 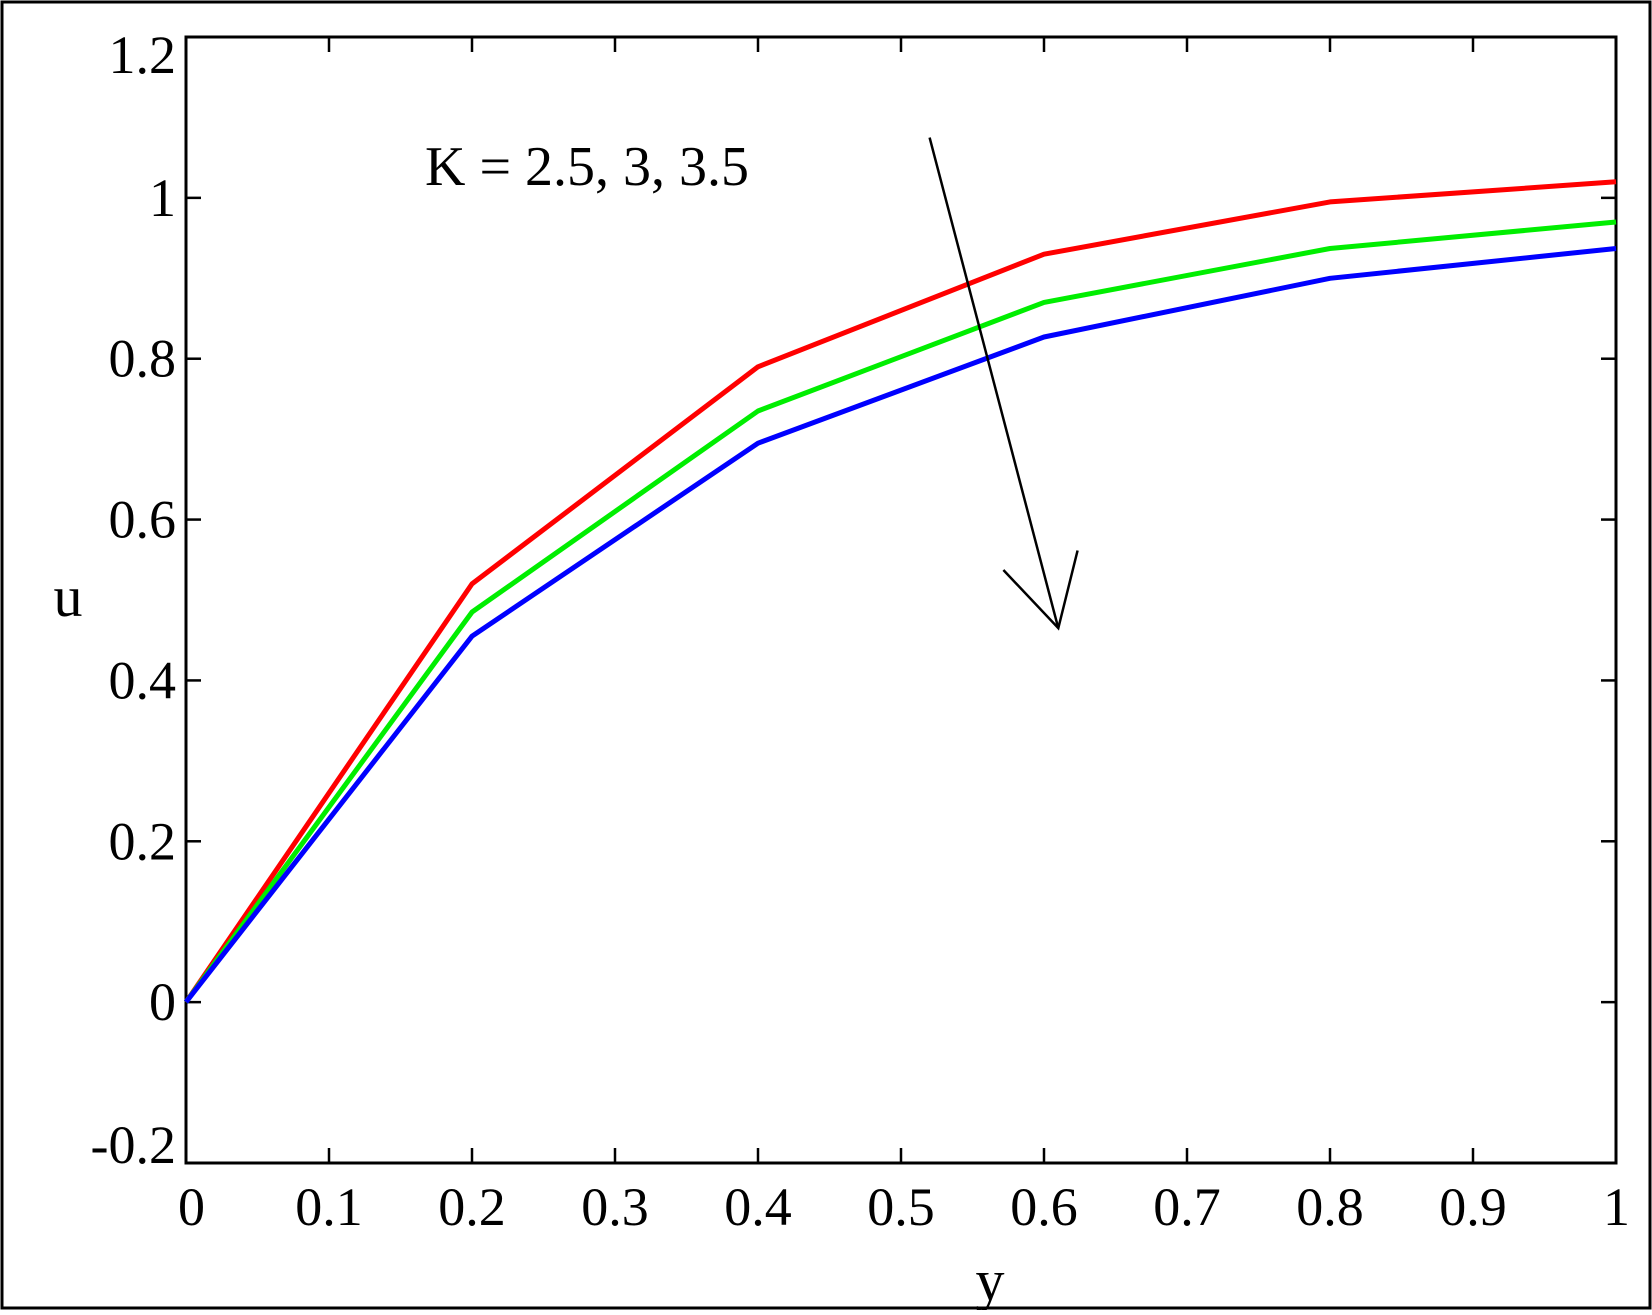 I want to click on x-tick-label: 0.6, so click(x=1044, y=1207).